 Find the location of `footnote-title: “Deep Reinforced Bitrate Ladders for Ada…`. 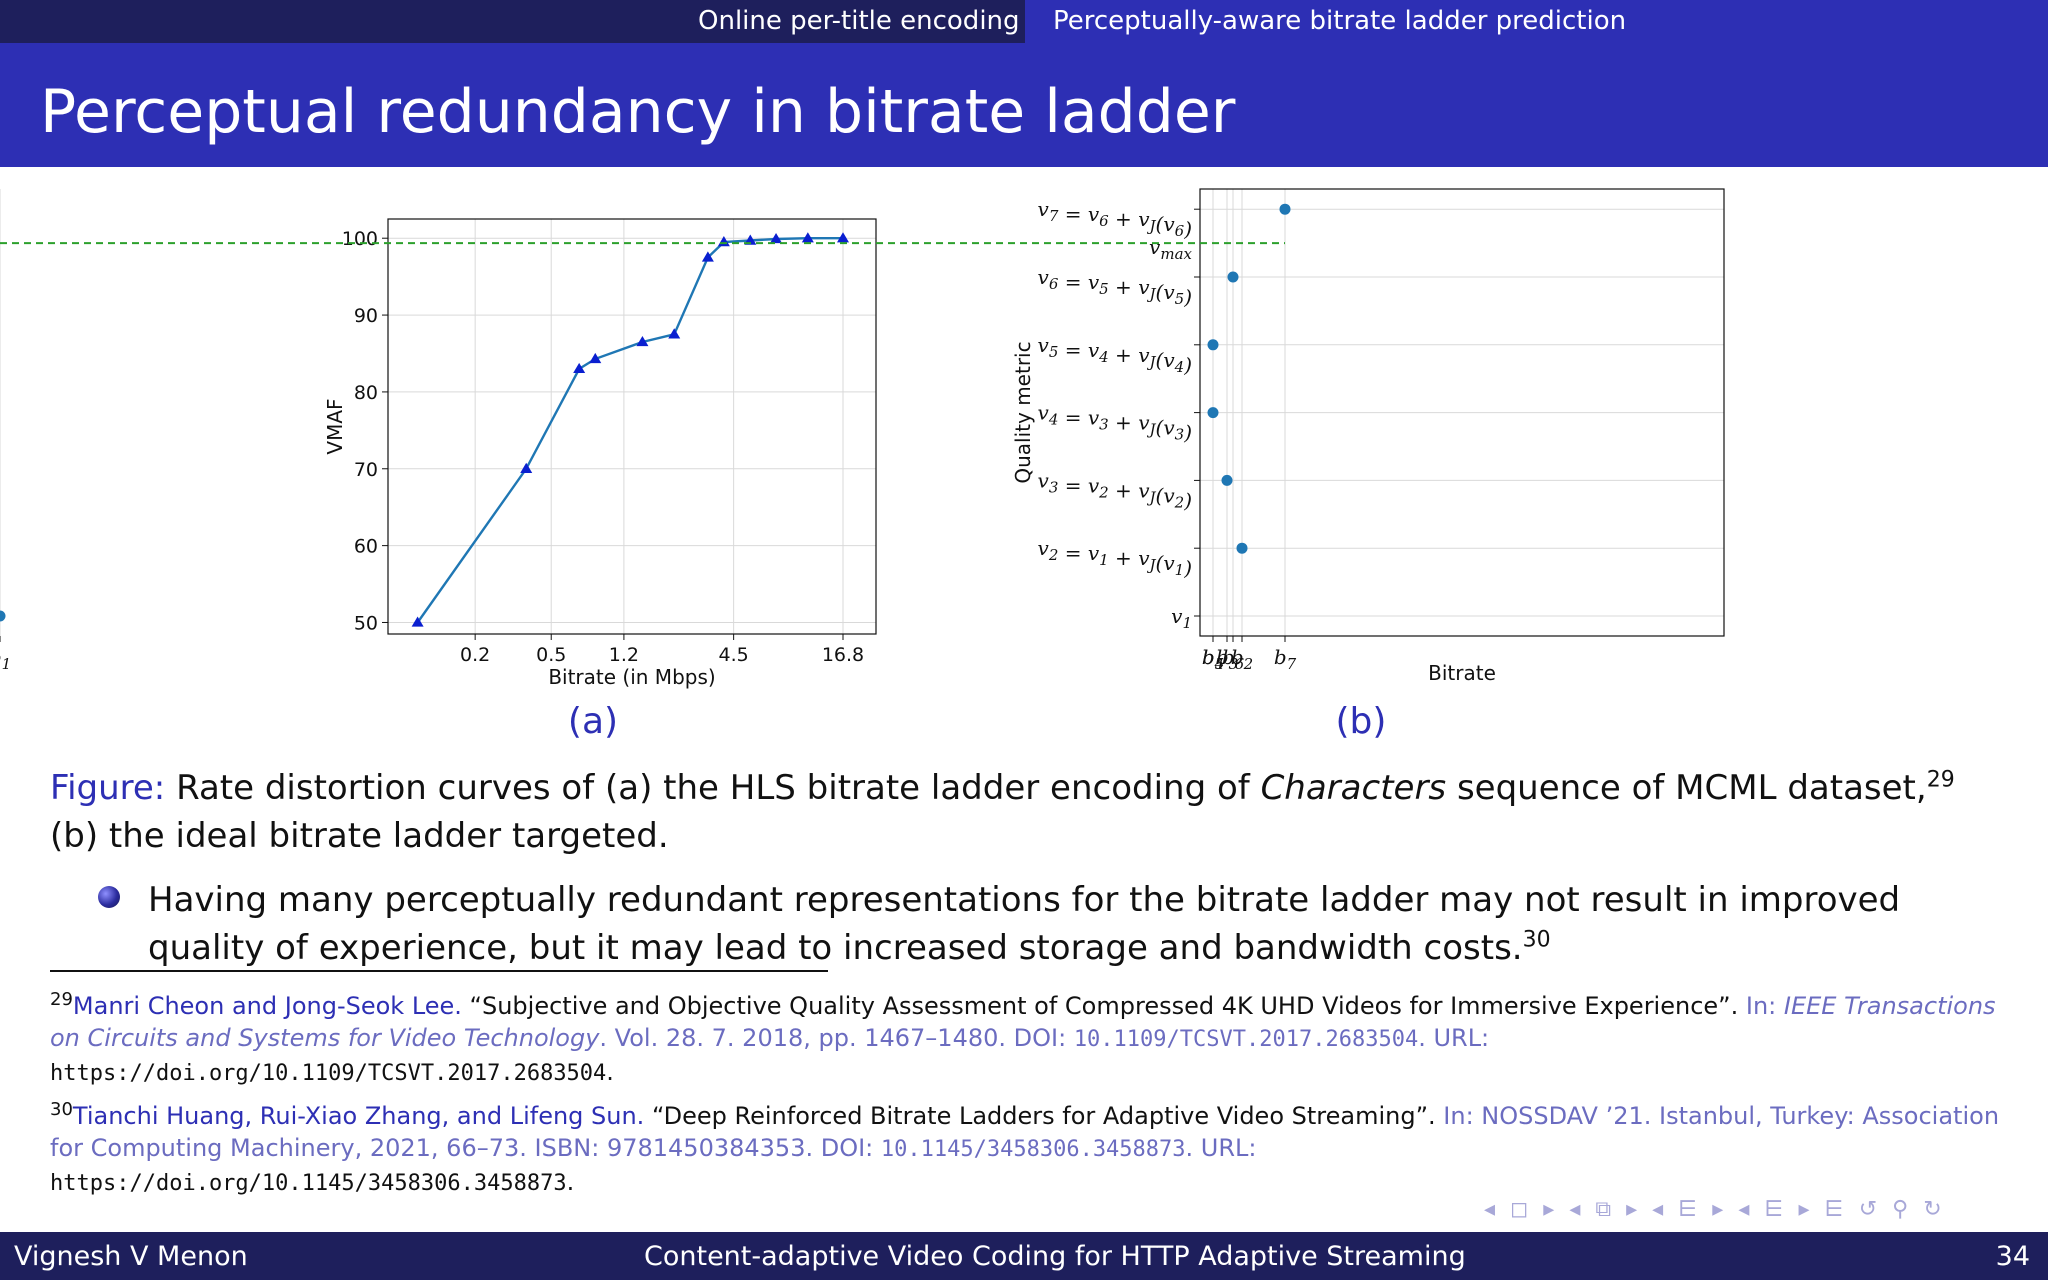

footnote-title: “Deep Reinforced Bitrate Ladders for Ada… is located at coordinates (1040, 1116).